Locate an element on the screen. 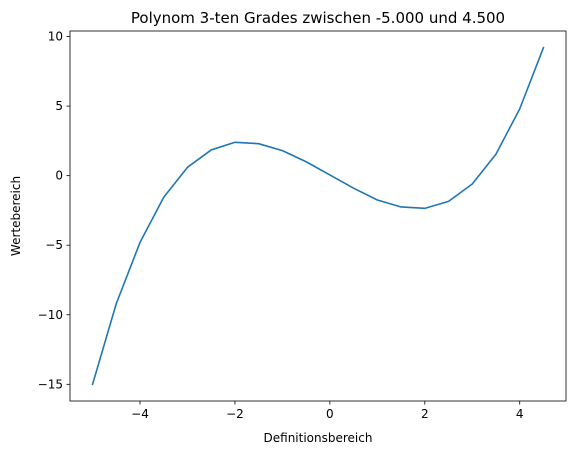 The width and height of the screenshot is (574, 455). y-tick-label: 5 is located at coordinates (59, 106).